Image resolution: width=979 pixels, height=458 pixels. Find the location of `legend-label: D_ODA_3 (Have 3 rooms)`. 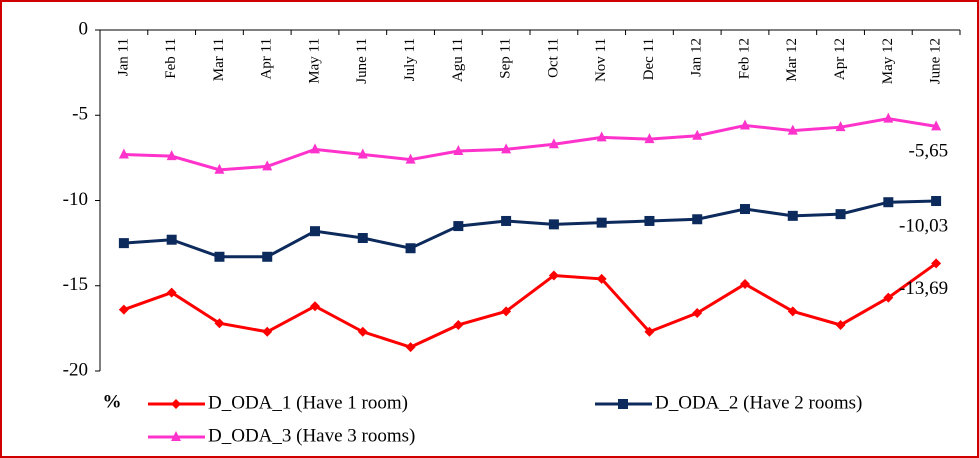

legend-label: D_ODA_3 (Have 3 rooms) is located at coordinates (311, 435).